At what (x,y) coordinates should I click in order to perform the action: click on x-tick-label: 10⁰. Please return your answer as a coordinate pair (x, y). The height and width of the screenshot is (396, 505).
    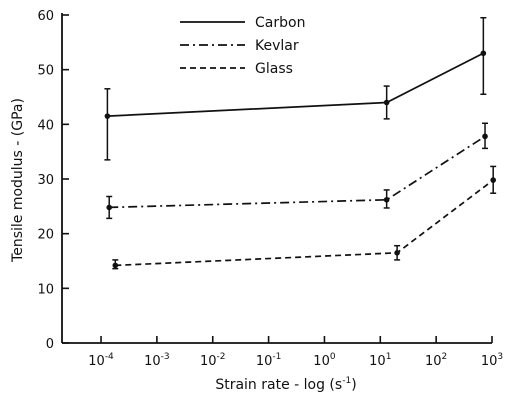
    Looking at the image, I should click on (324, 360).